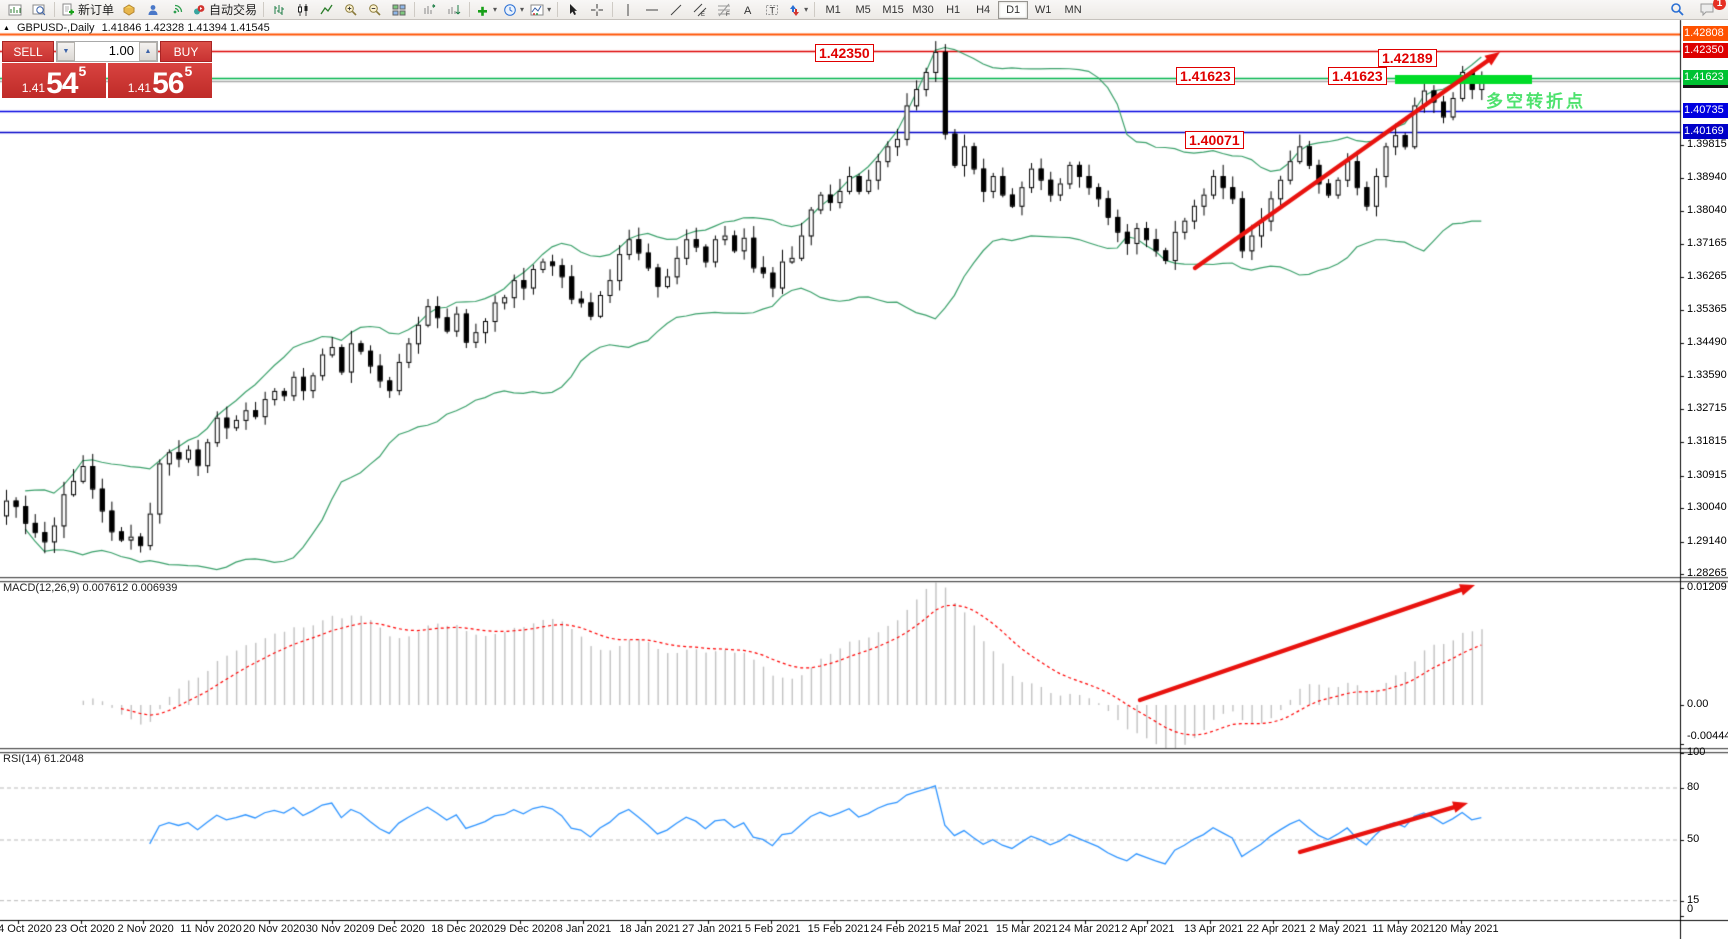 This screenshot has width=1728, height=939. What do you see at coordinates (1013, 9) in the screenshot?
I see `timeframe-button-d1: D1` at bounding box center [1013, 9].